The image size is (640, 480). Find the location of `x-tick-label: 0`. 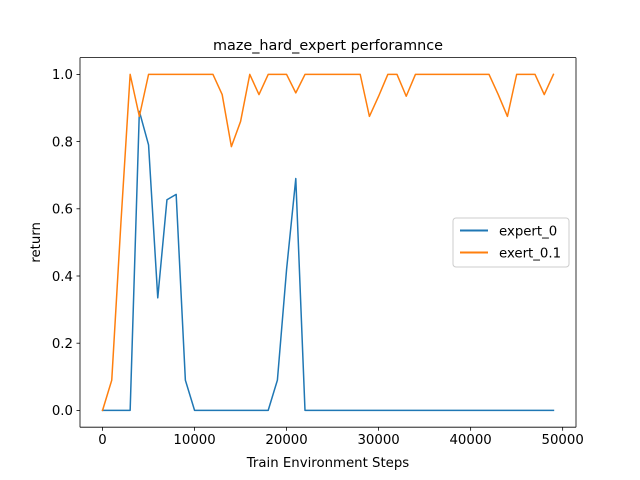

x-tick-label: 0 is located at coordinates (102, 440).